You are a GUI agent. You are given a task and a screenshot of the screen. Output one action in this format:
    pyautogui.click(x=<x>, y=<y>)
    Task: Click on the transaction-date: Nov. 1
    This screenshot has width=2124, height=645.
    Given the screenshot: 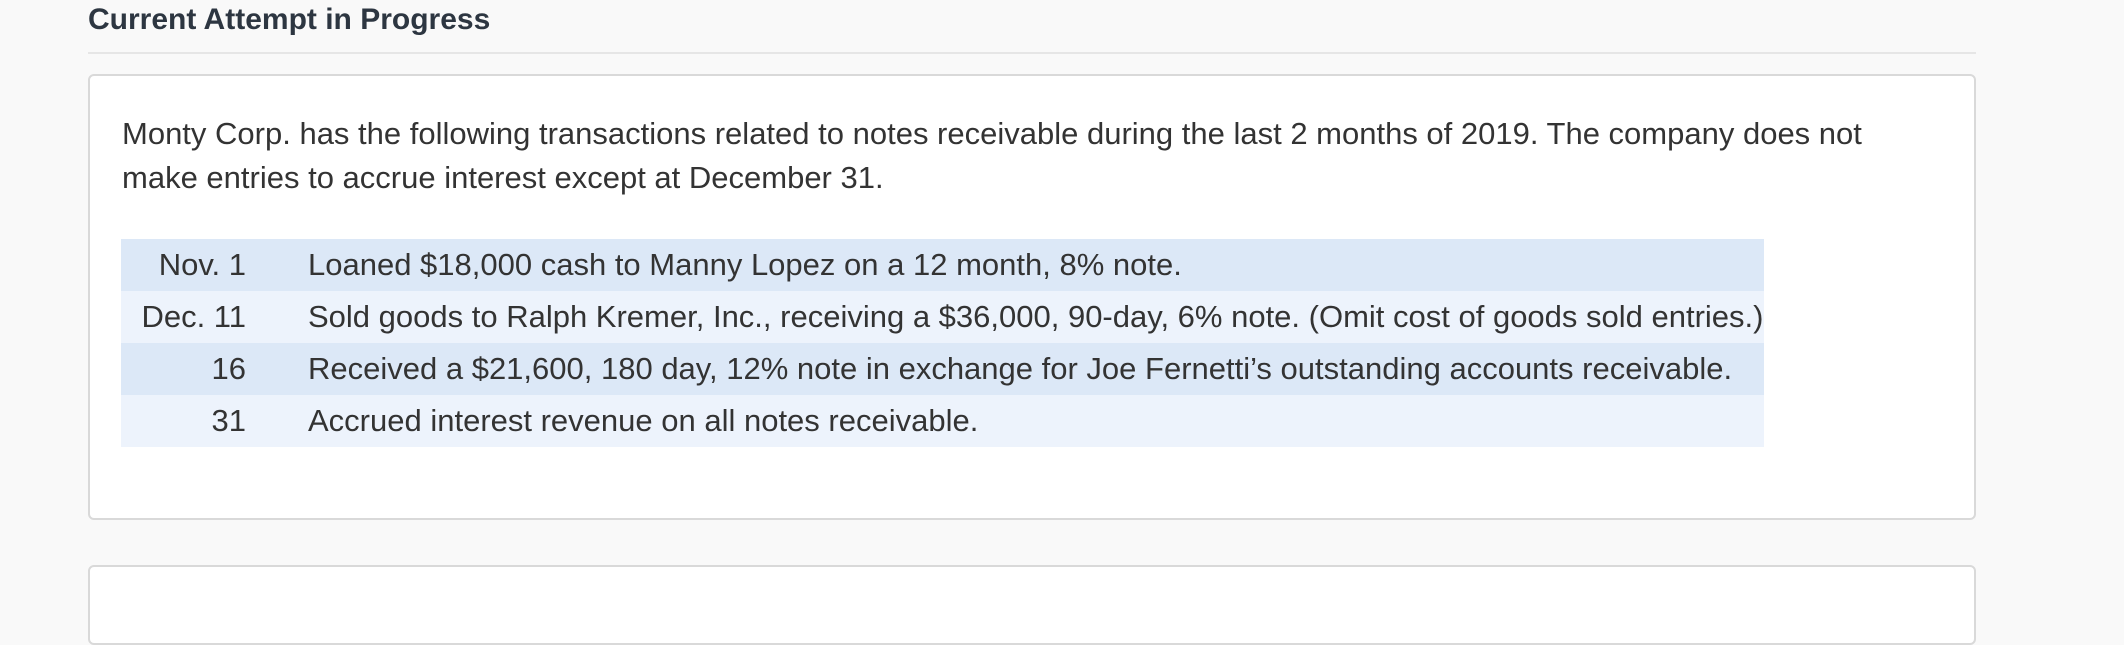 What is the action you would take?
    pyautogui.click(x=183, y=265)
    